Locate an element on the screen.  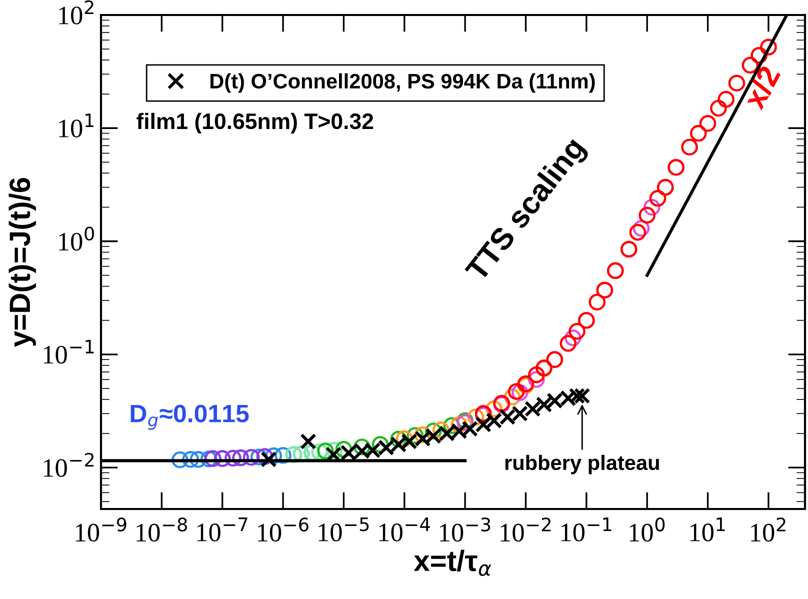
x-tick-label: 10$^{−5}$ is located at coordinates (343, 530).